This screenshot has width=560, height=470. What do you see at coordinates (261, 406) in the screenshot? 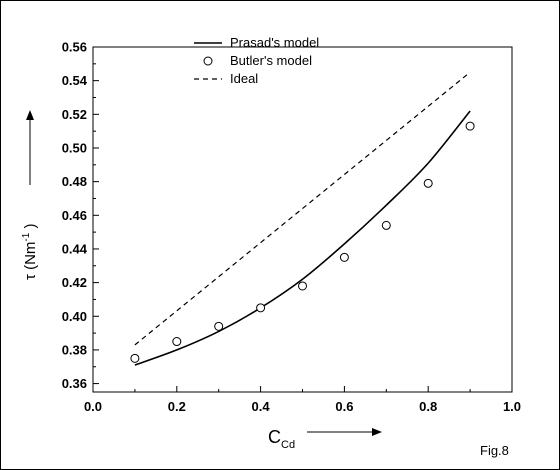
I see `x-tick-label: 0.4` at bounding box center [261, 406].